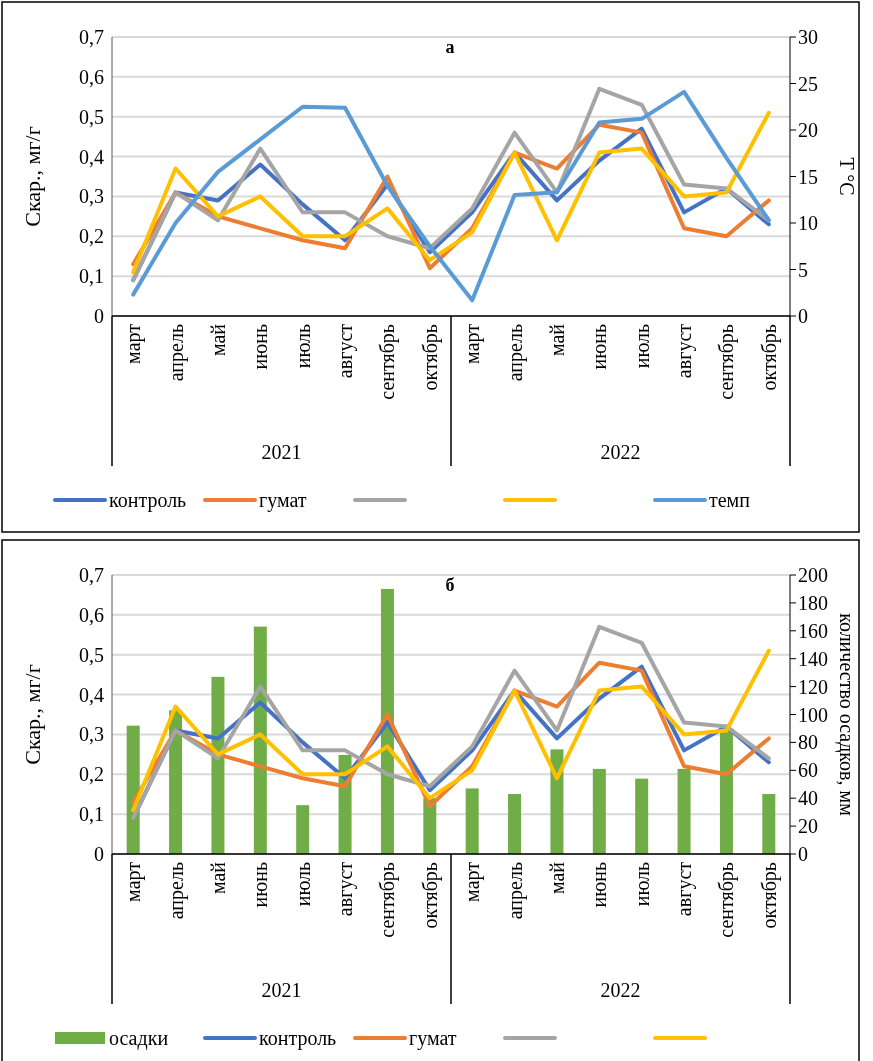 This screenshot has width=873, height=1061. What do you see at coordinates (808, 176) in the screenshot?
I see `y2-tick-label: 15` at bounding box center [808, 176].